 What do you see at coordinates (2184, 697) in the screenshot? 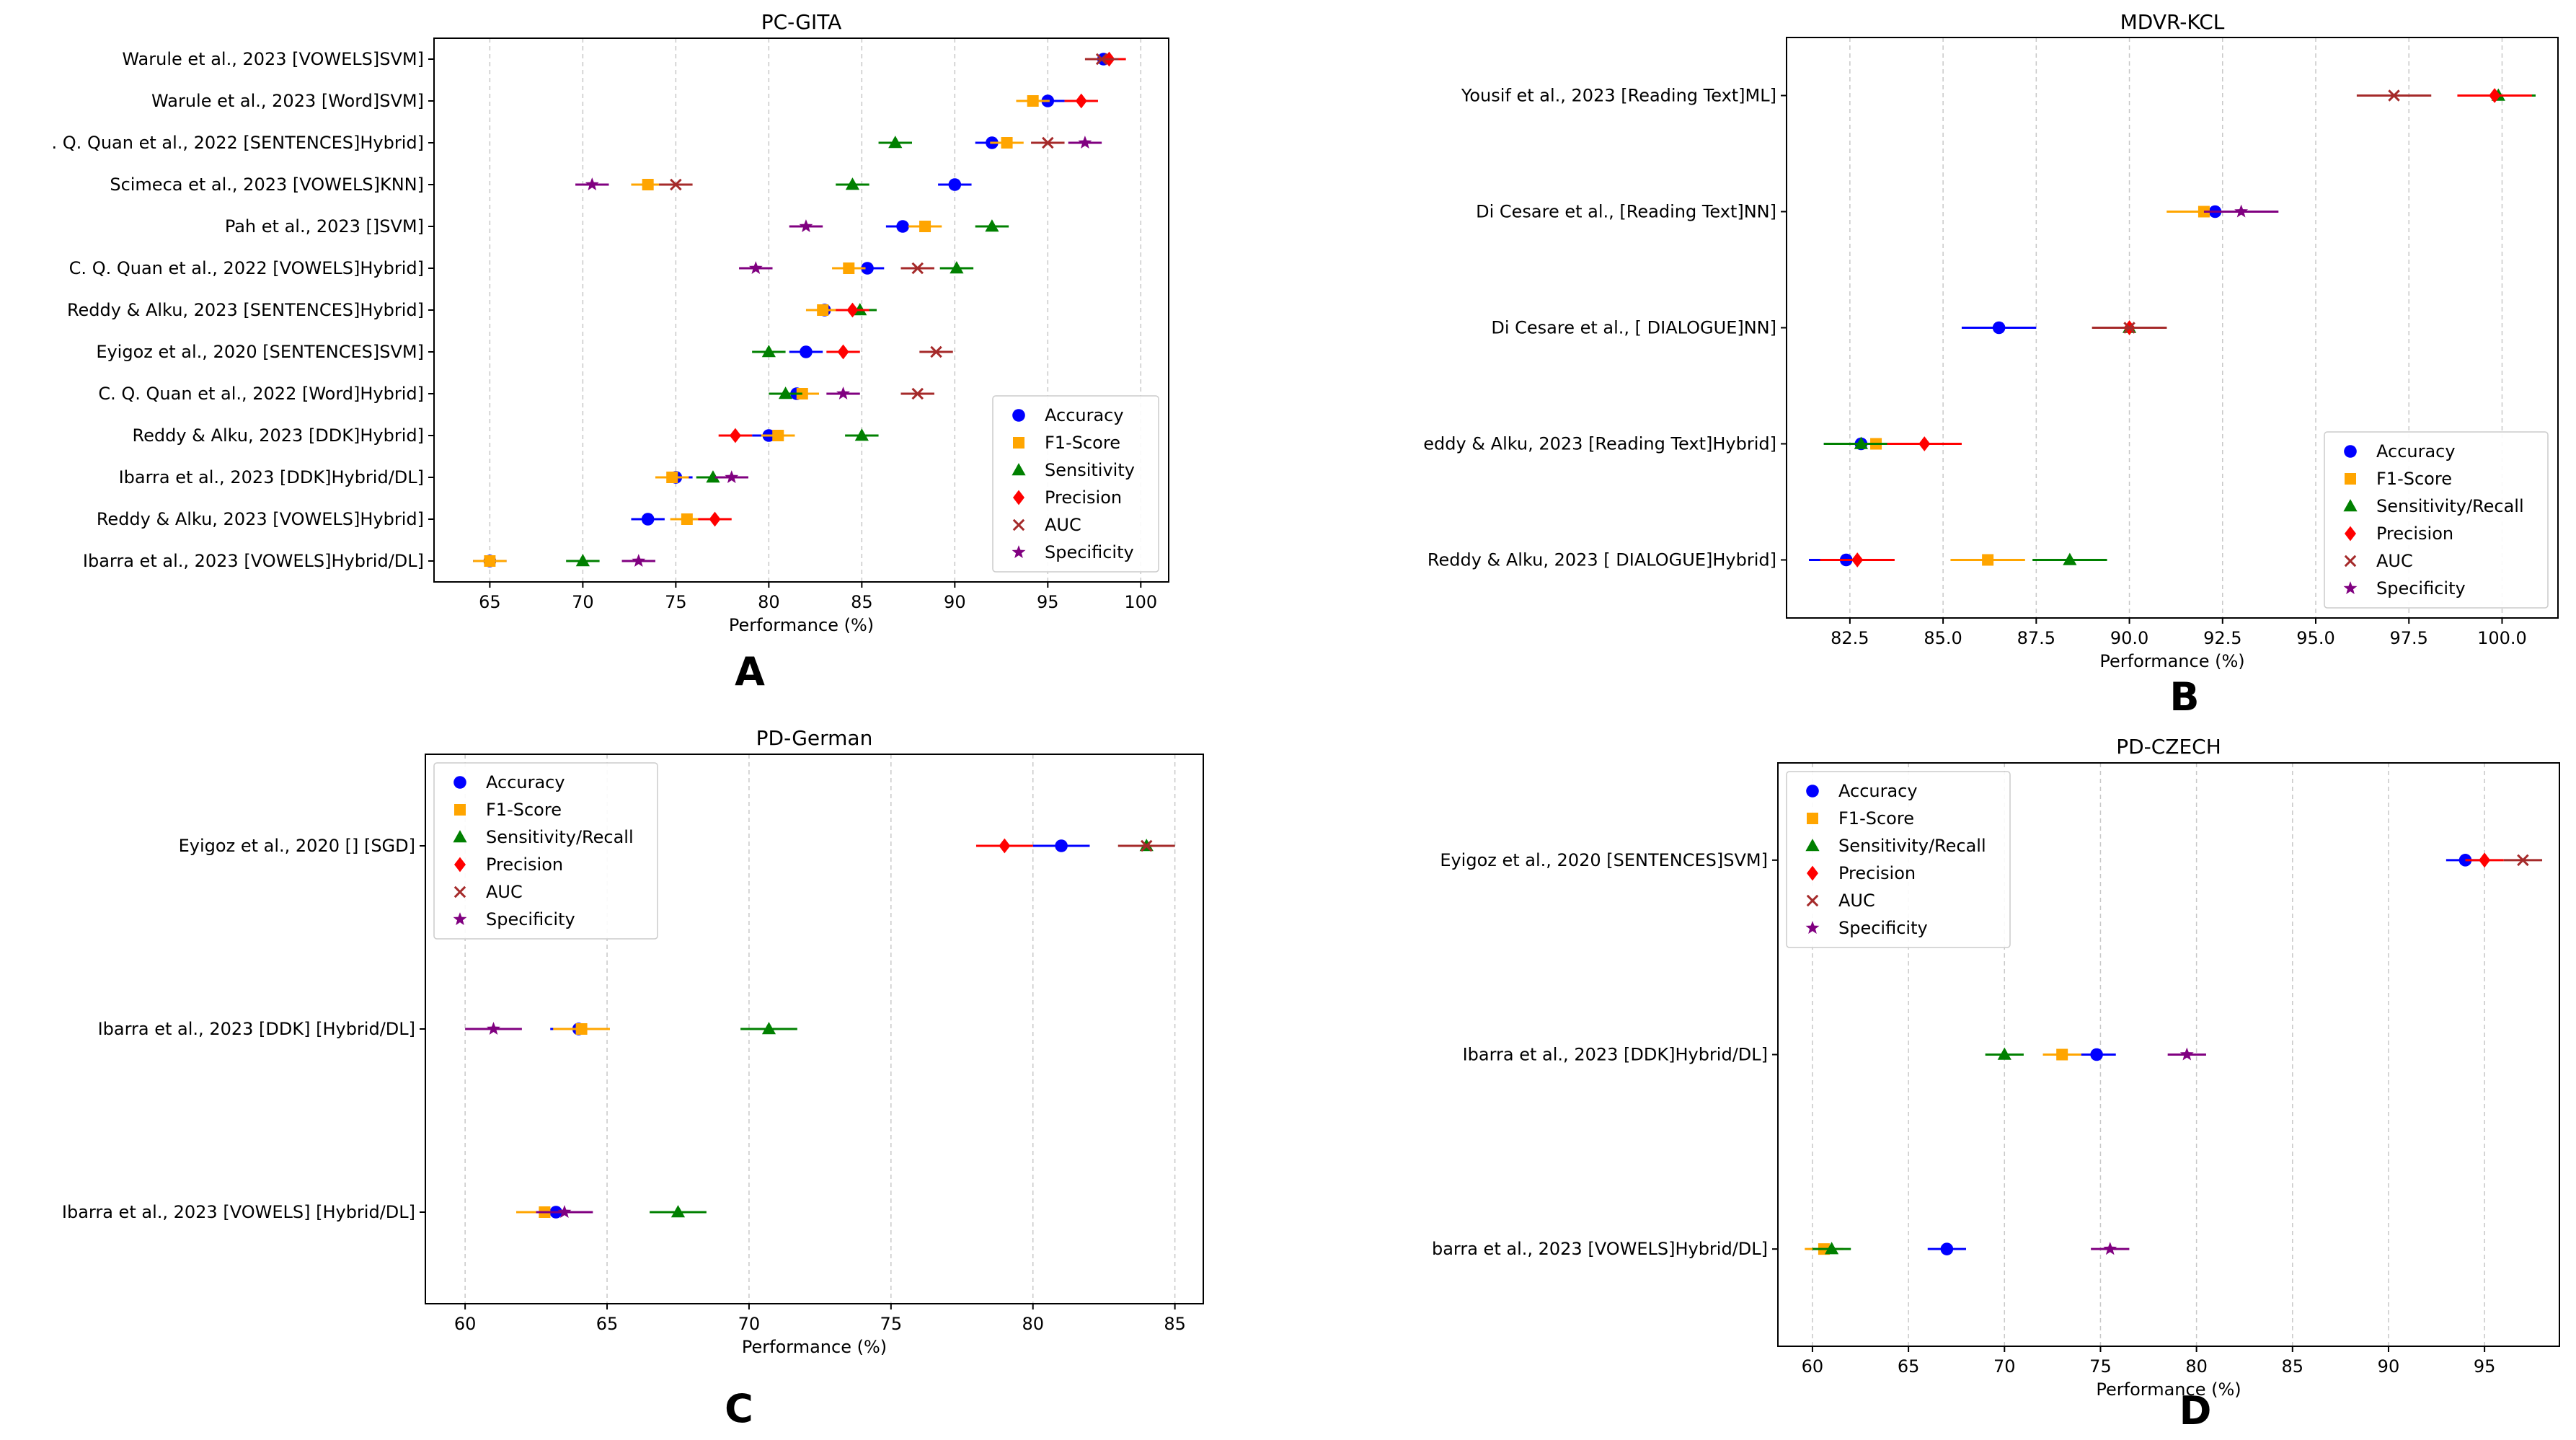
I see `panel-letter: B` at bounding box center [2184, 697].